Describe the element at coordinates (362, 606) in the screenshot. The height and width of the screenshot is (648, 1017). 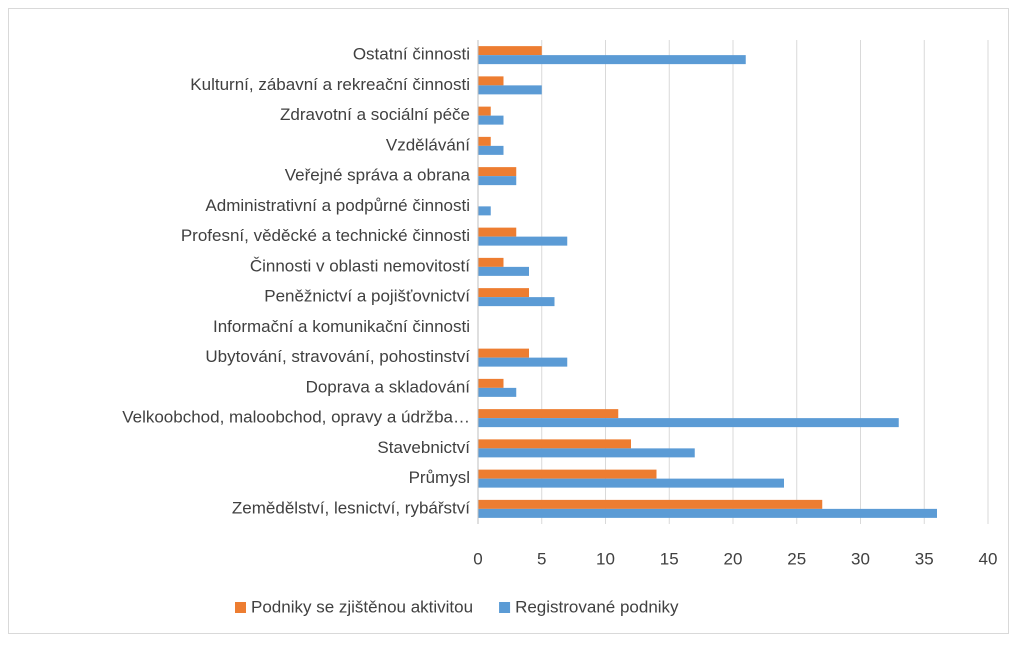
I see `legend-label: Podniky se zjištěnou aktivitou` at that location.